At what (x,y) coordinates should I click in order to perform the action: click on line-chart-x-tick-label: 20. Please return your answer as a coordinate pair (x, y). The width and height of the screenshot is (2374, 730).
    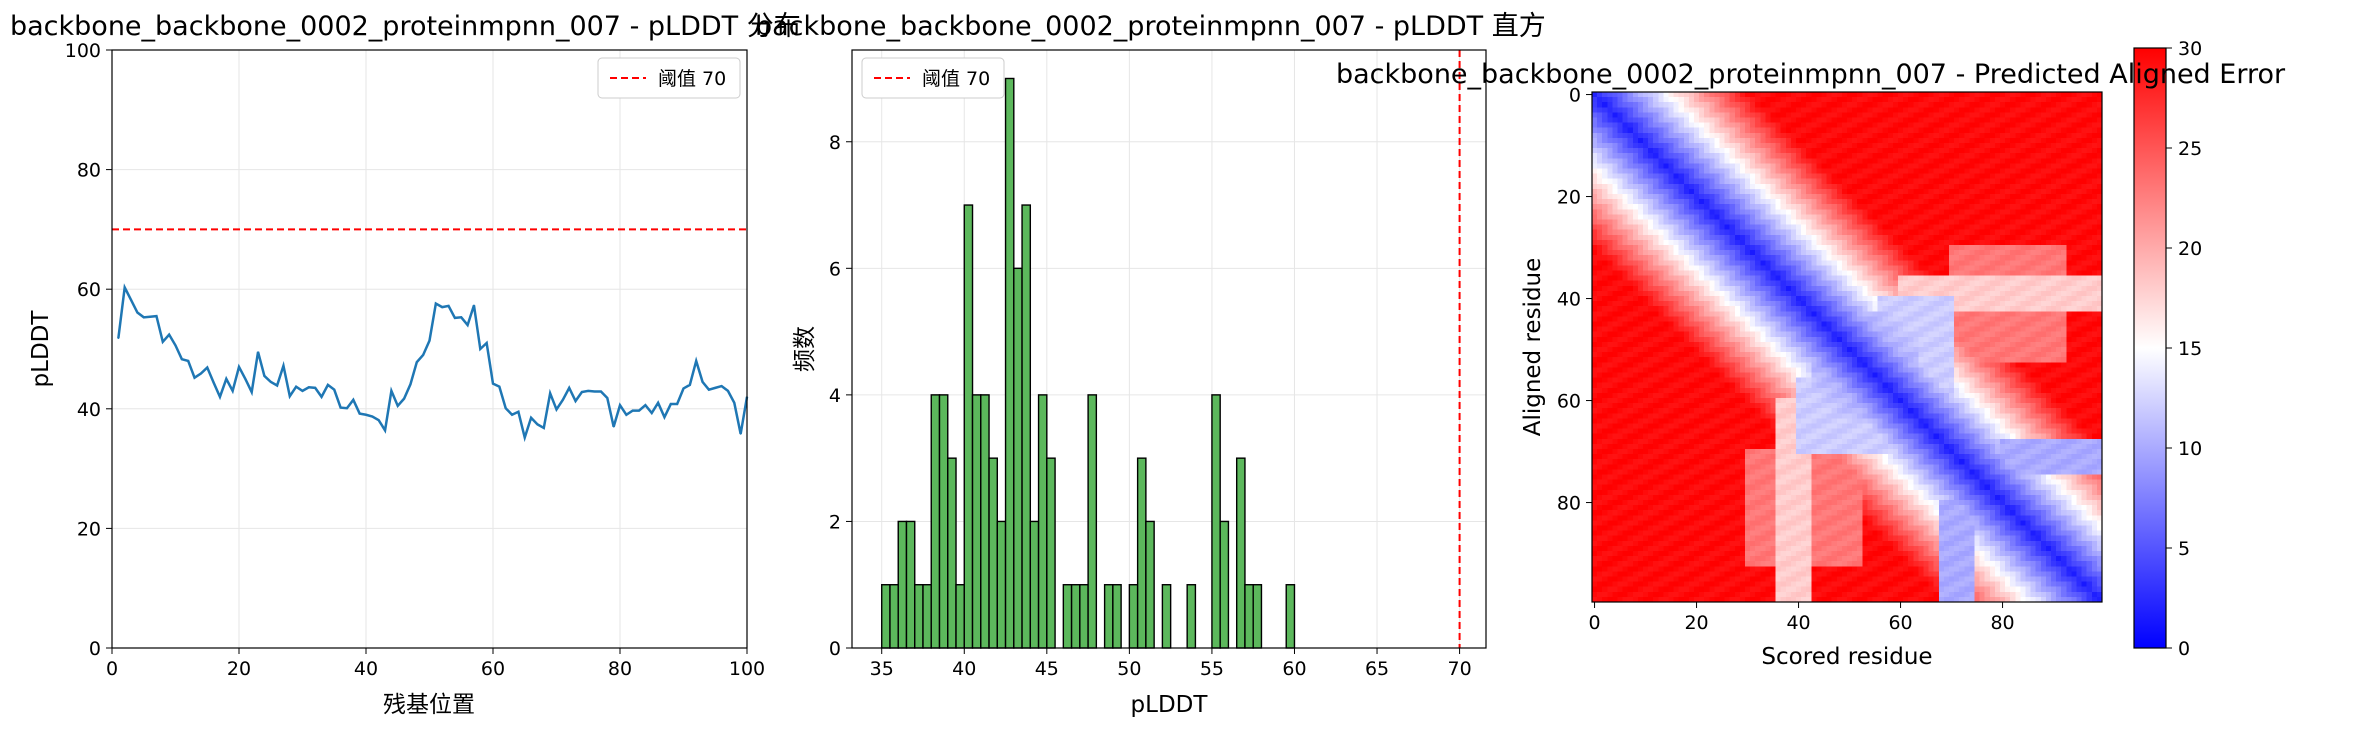
    Looking at the image, I should click on (239, 669).